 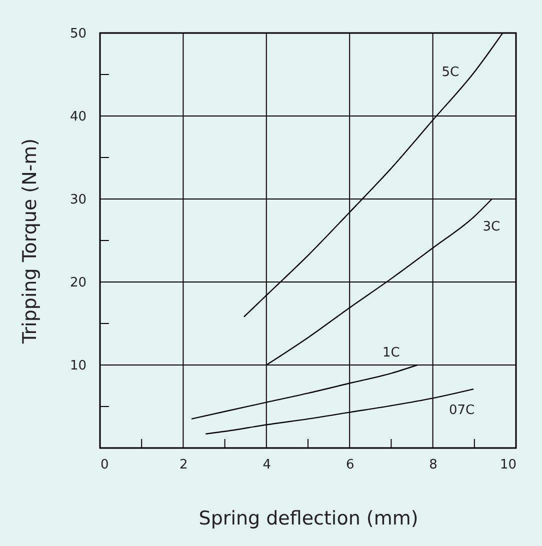 I want to click on series-label: 3C, so click(x=491, y=226).